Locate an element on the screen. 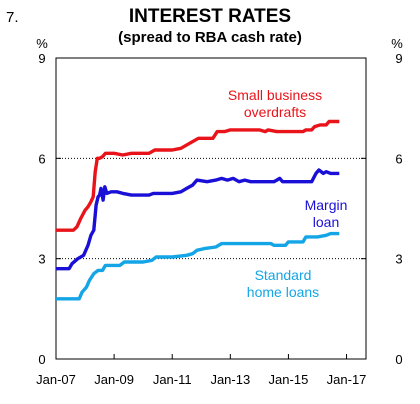 The width and height of the screenshot is (420, 404). y-tick-label-left: 3 is located at coordinates (41, 259).